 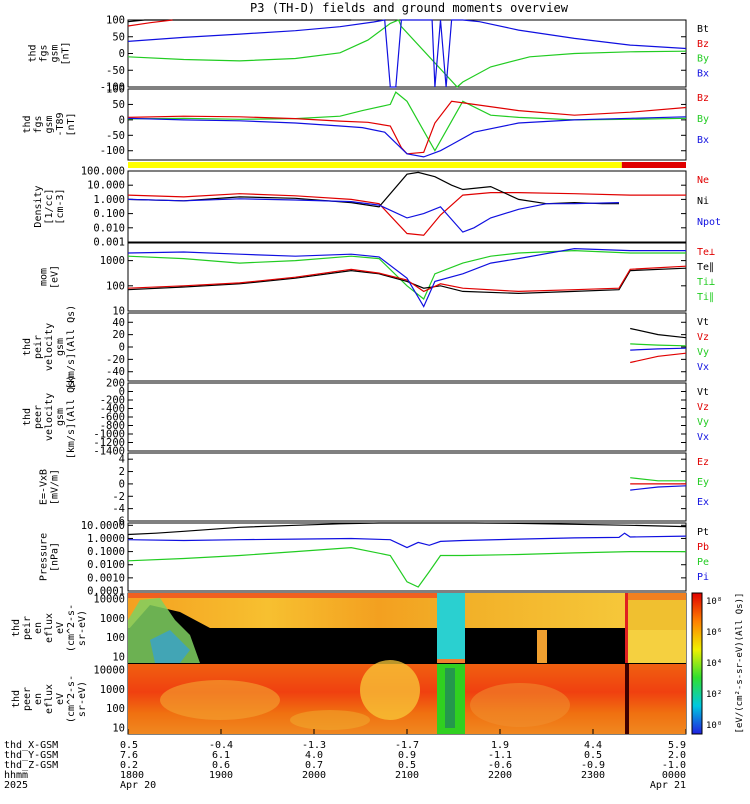 What do you see at coordinates (740, 663) in the screenshot?
I see `colorbar-title: [eV/(cm²-s-sr-eV)(All Qs)]` at bounding box center [740, 663].